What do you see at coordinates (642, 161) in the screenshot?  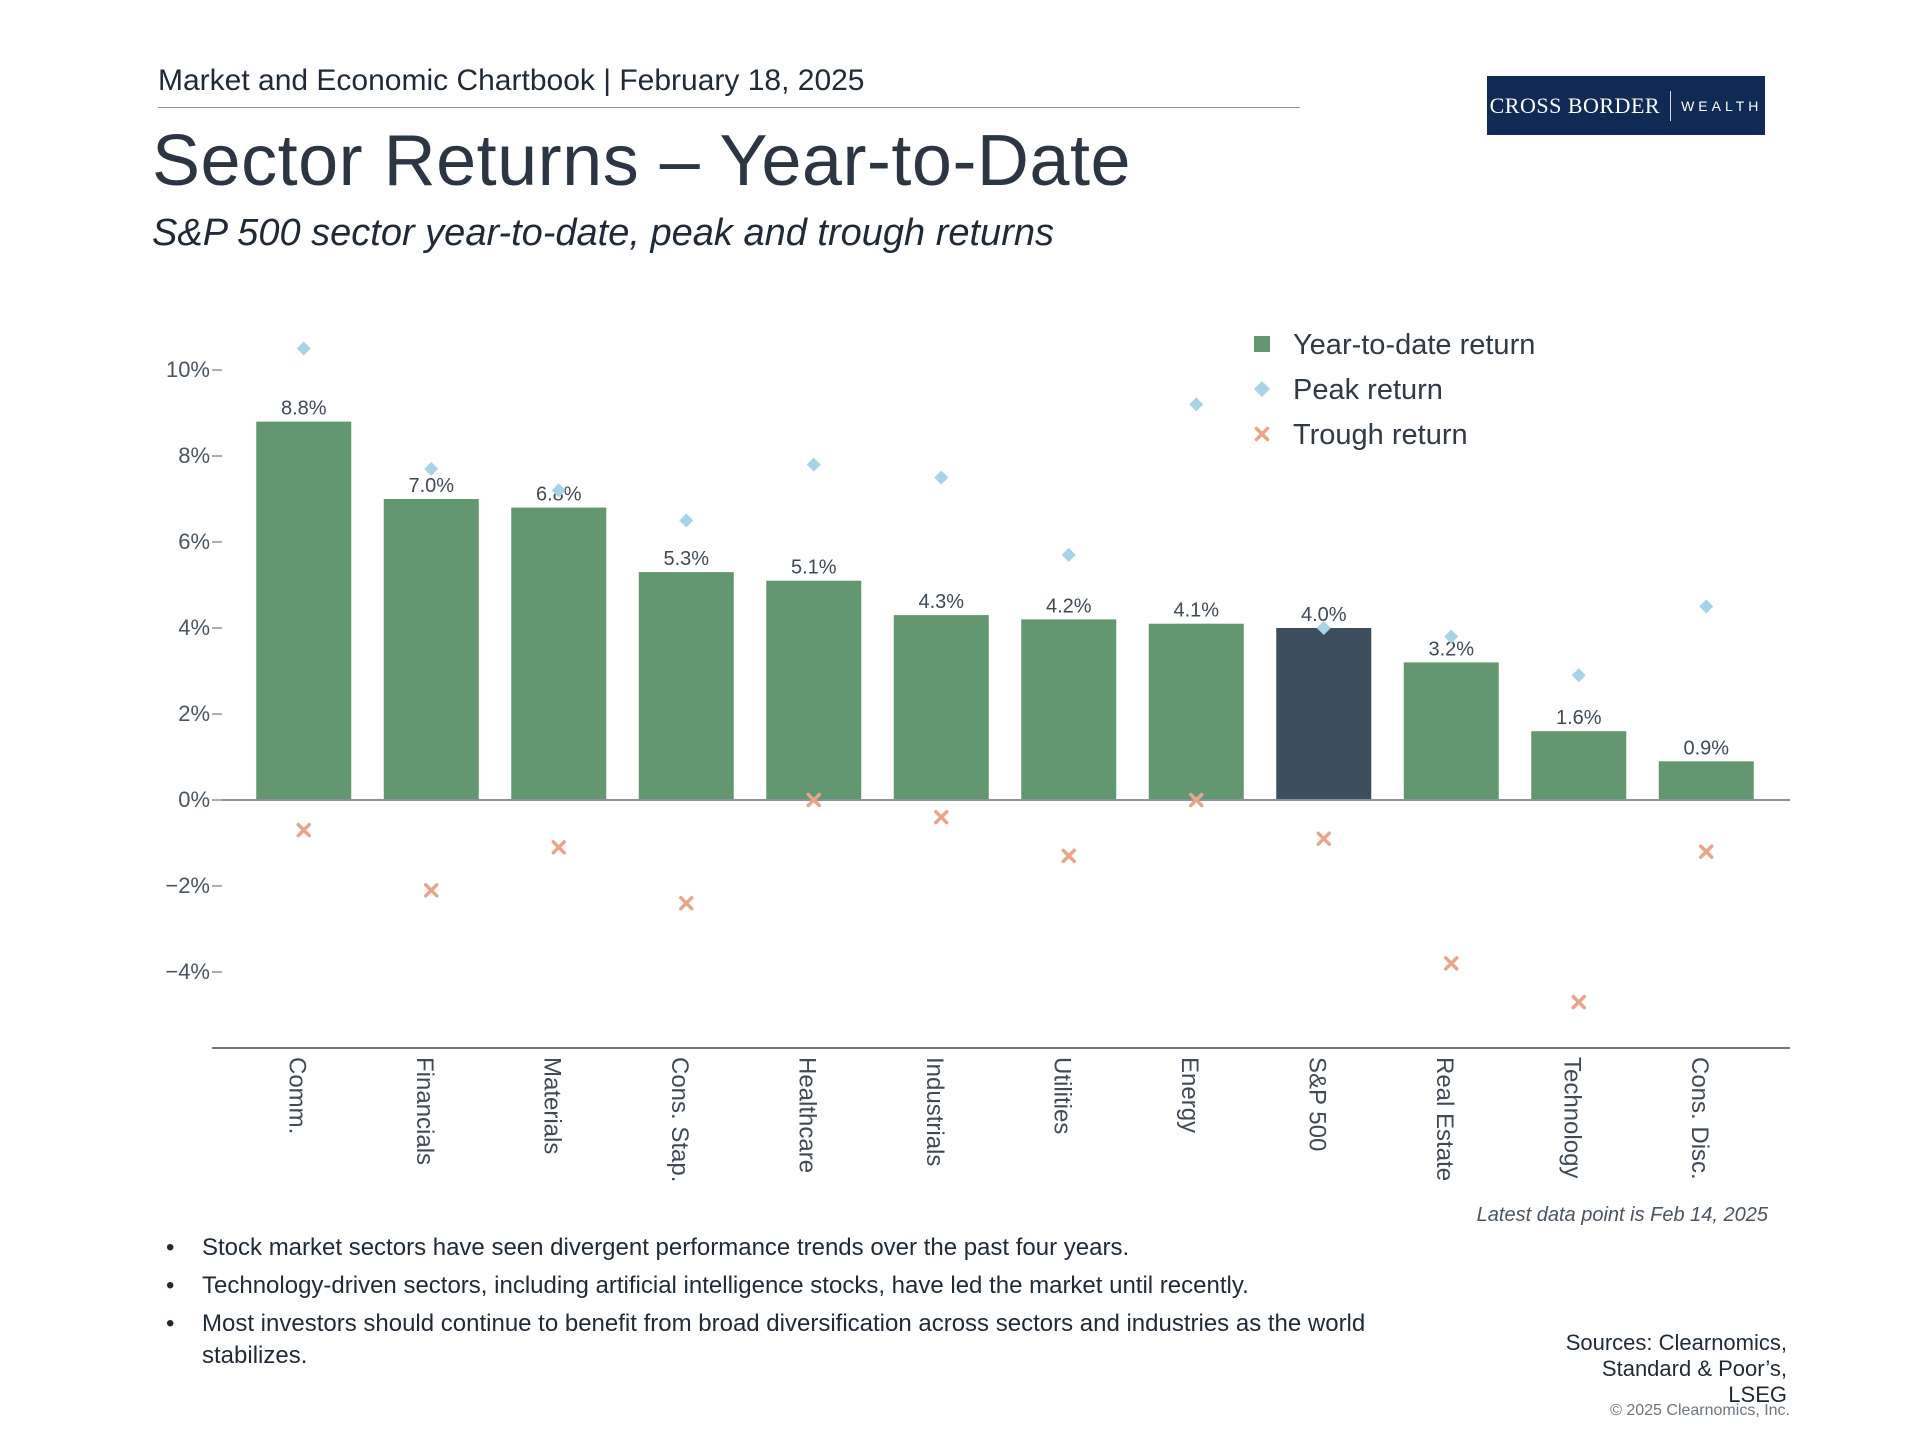 I see `page-title: Sector Returns – Year-to-Date` at bounding box center [642, 161].